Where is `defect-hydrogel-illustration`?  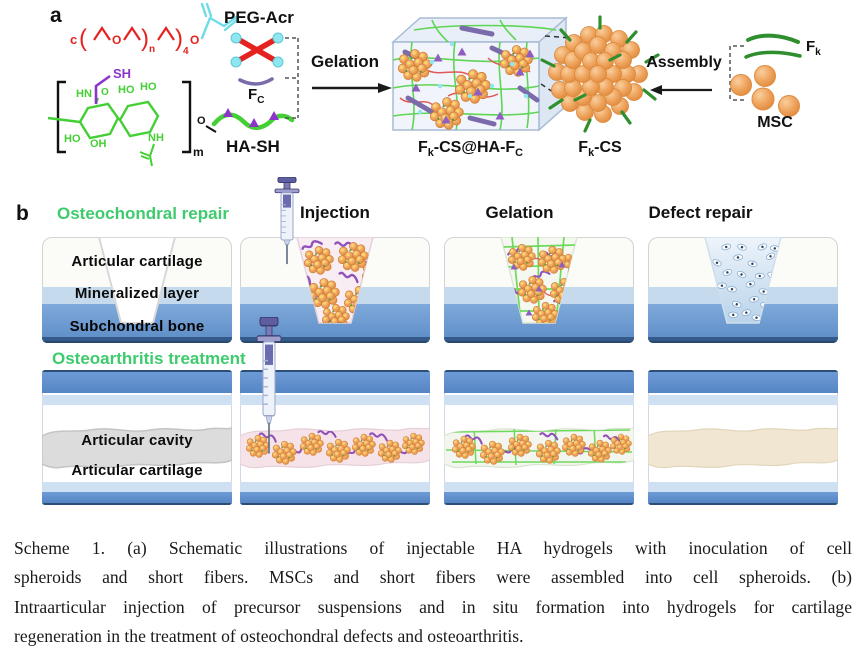 defect-hydrogel-illustration is located at coordinates (539, 280).